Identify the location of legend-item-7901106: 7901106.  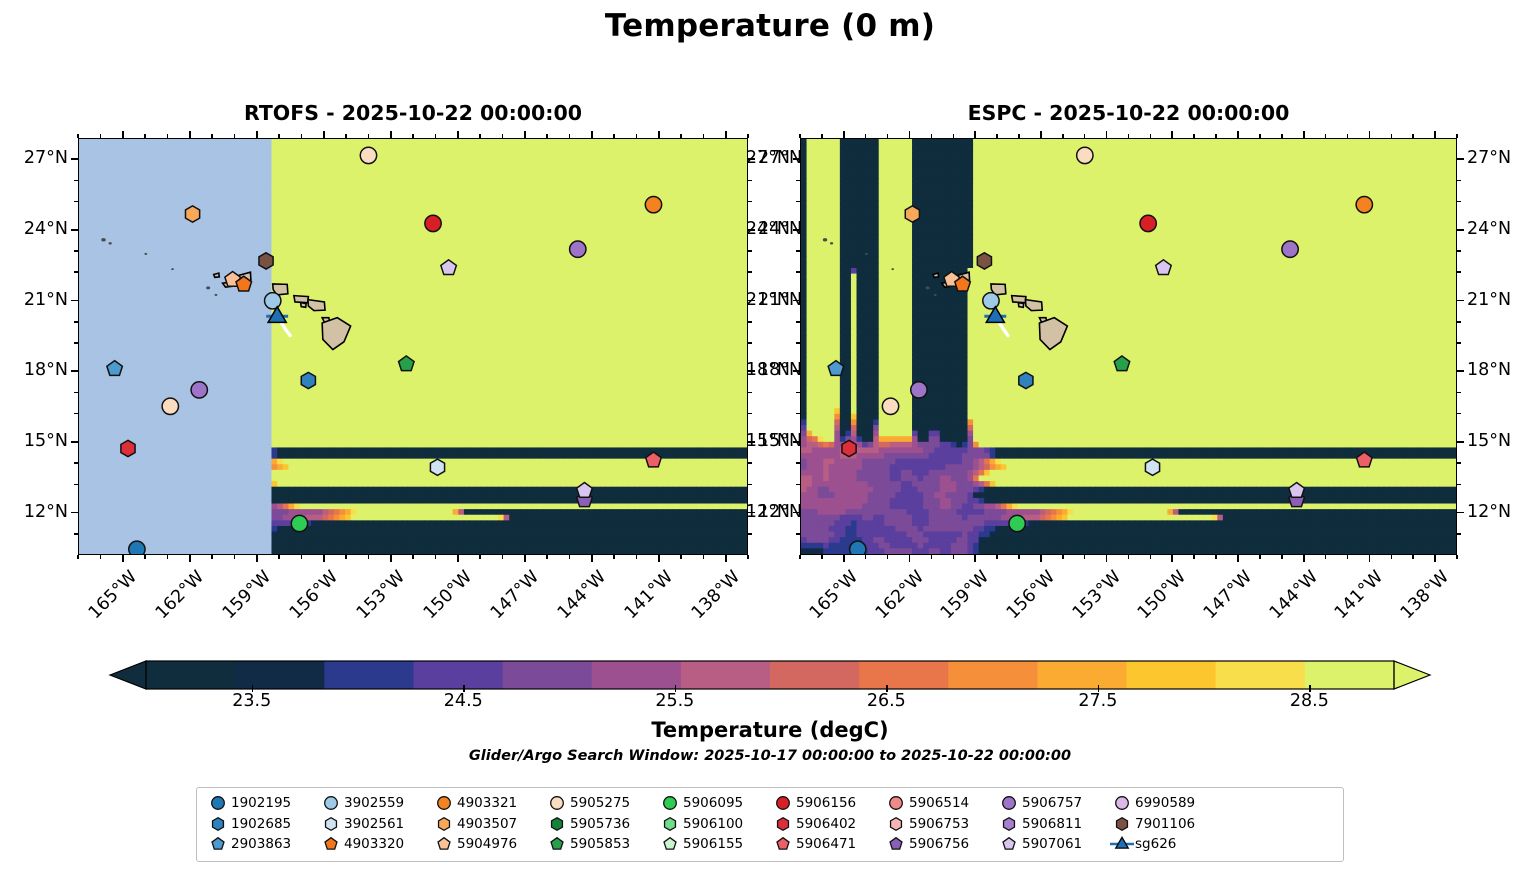
(1165, 824).